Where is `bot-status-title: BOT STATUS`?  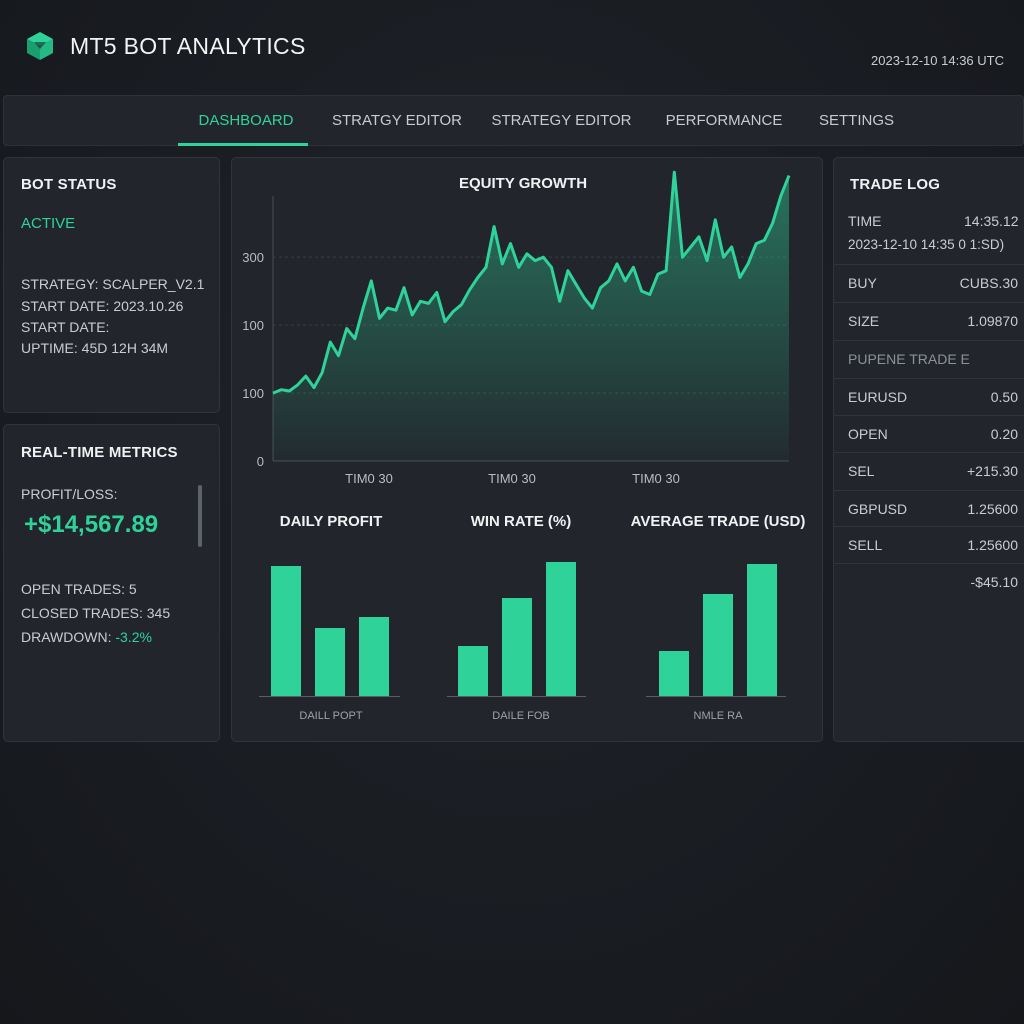 bot-status-title: BOT STATUS is located at coordinates (69, 184).